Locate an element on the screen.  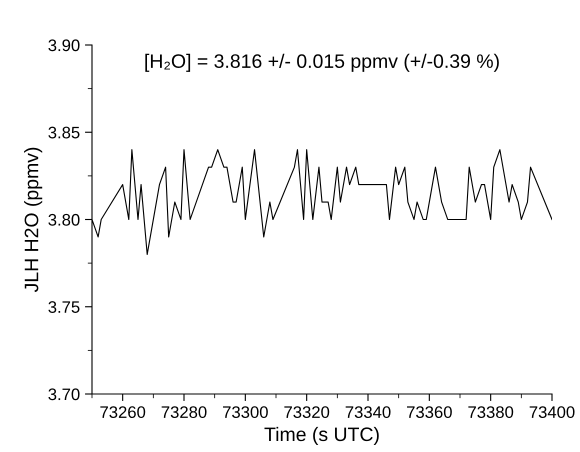
x-tick-label: 73340 is located at coordinates (368, 412).